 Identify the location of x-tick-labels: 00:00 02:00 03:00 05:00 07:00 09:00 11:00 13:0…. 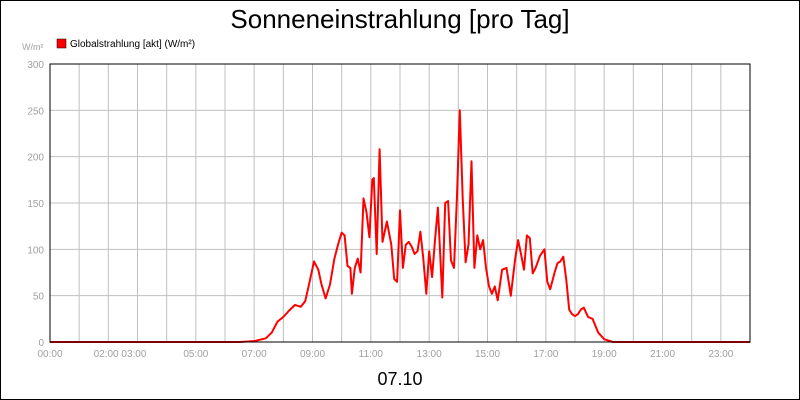
(385, 354).